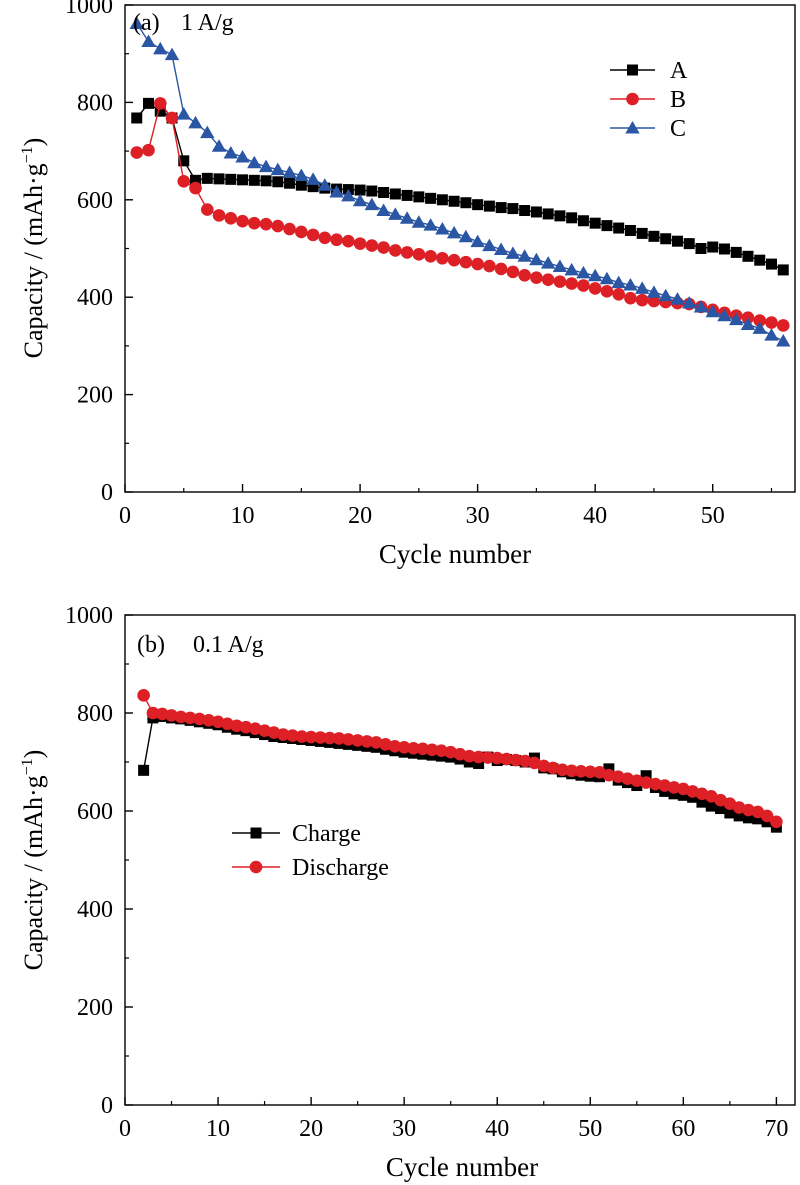 The height and width of the screenshot is (1185, 800). I want to click on panel-b-y-axis-label: Capacity / (mAh·g−1), so click(33, 860).